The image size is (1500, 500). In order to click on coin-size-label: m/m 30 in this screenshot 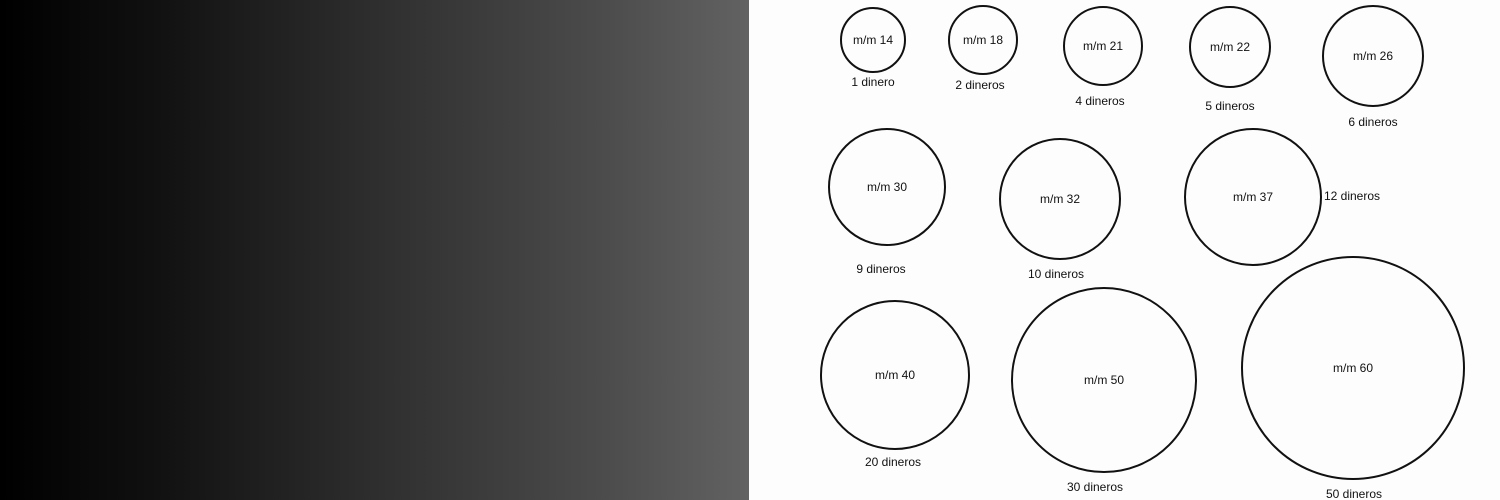, I will do `click(887, 187)`.